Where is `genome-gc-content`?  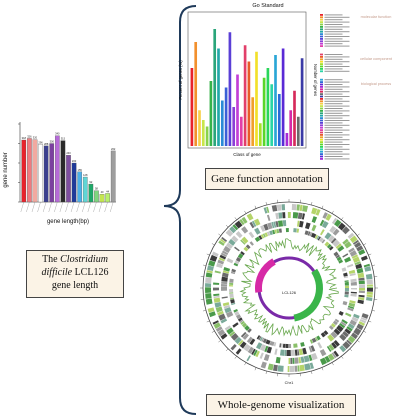 genome-gc-content is located at coordinates (289, 287).